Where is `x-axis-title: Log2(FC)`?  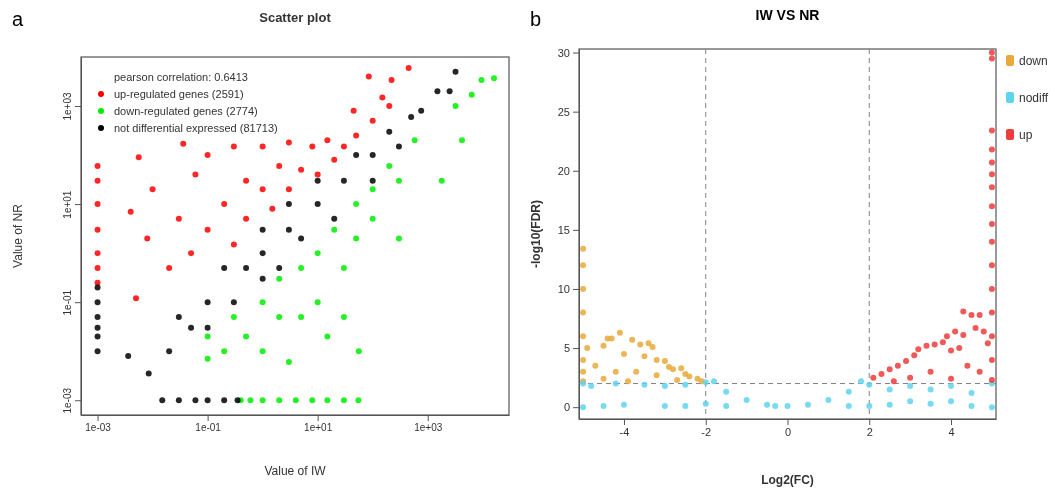 x-axis-title: Log2(FC) is located at coordinates (787, 480).